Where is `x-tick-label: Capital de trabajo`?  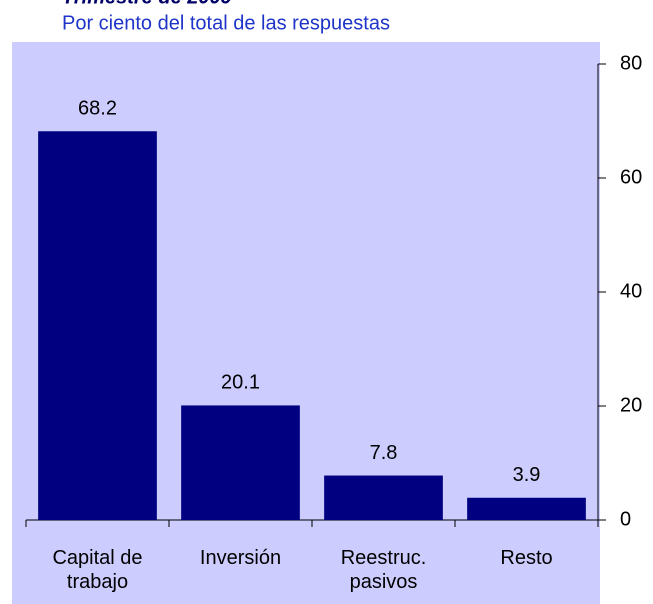 x-tick-label: Capital de trabajo is located at coordinates (97, 570).